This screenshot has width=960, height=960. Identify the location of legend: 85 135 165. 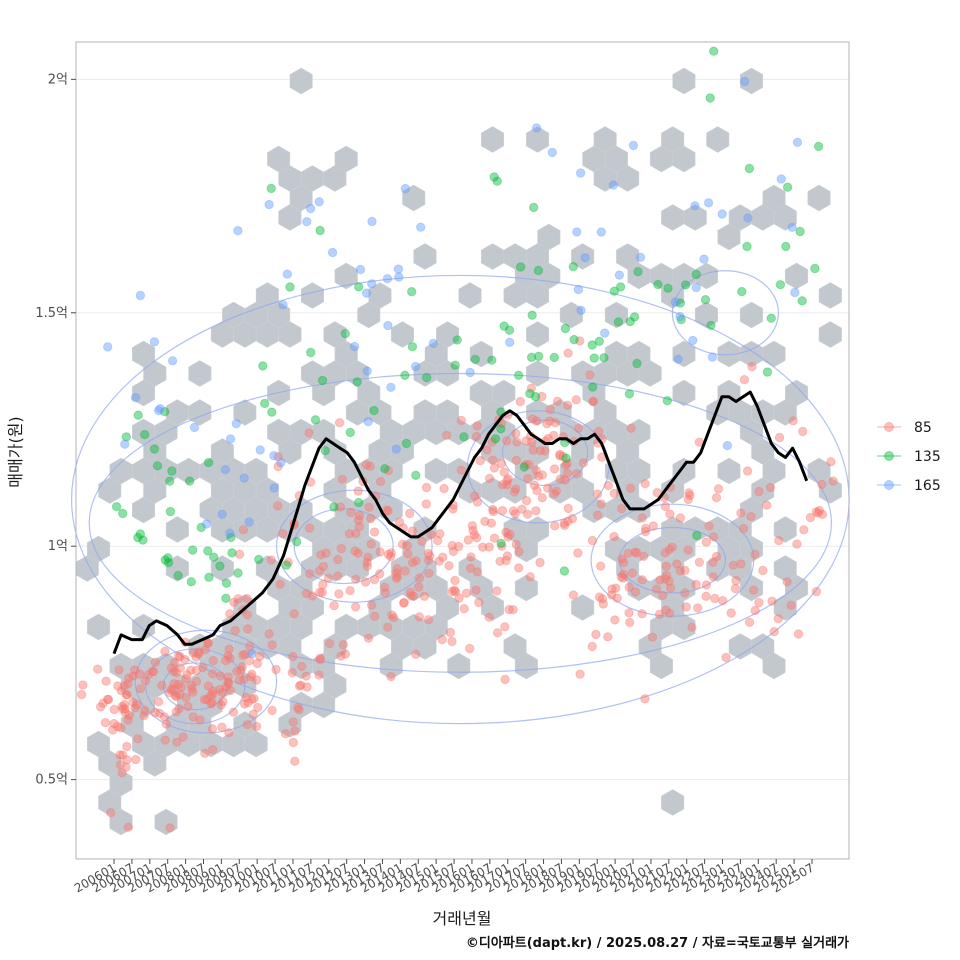
(909, 457).